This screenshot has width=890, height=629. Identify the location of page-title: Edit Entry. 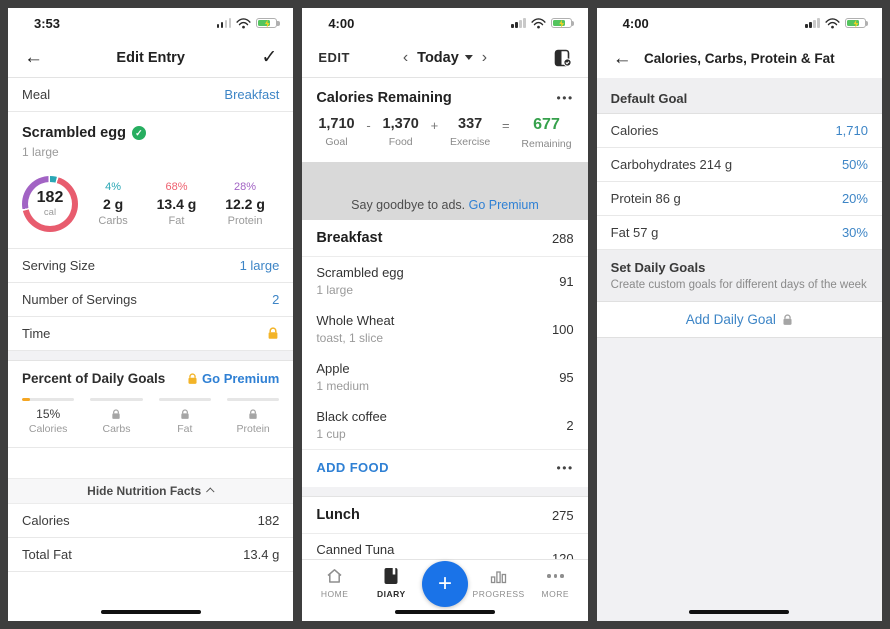
(150, 57).